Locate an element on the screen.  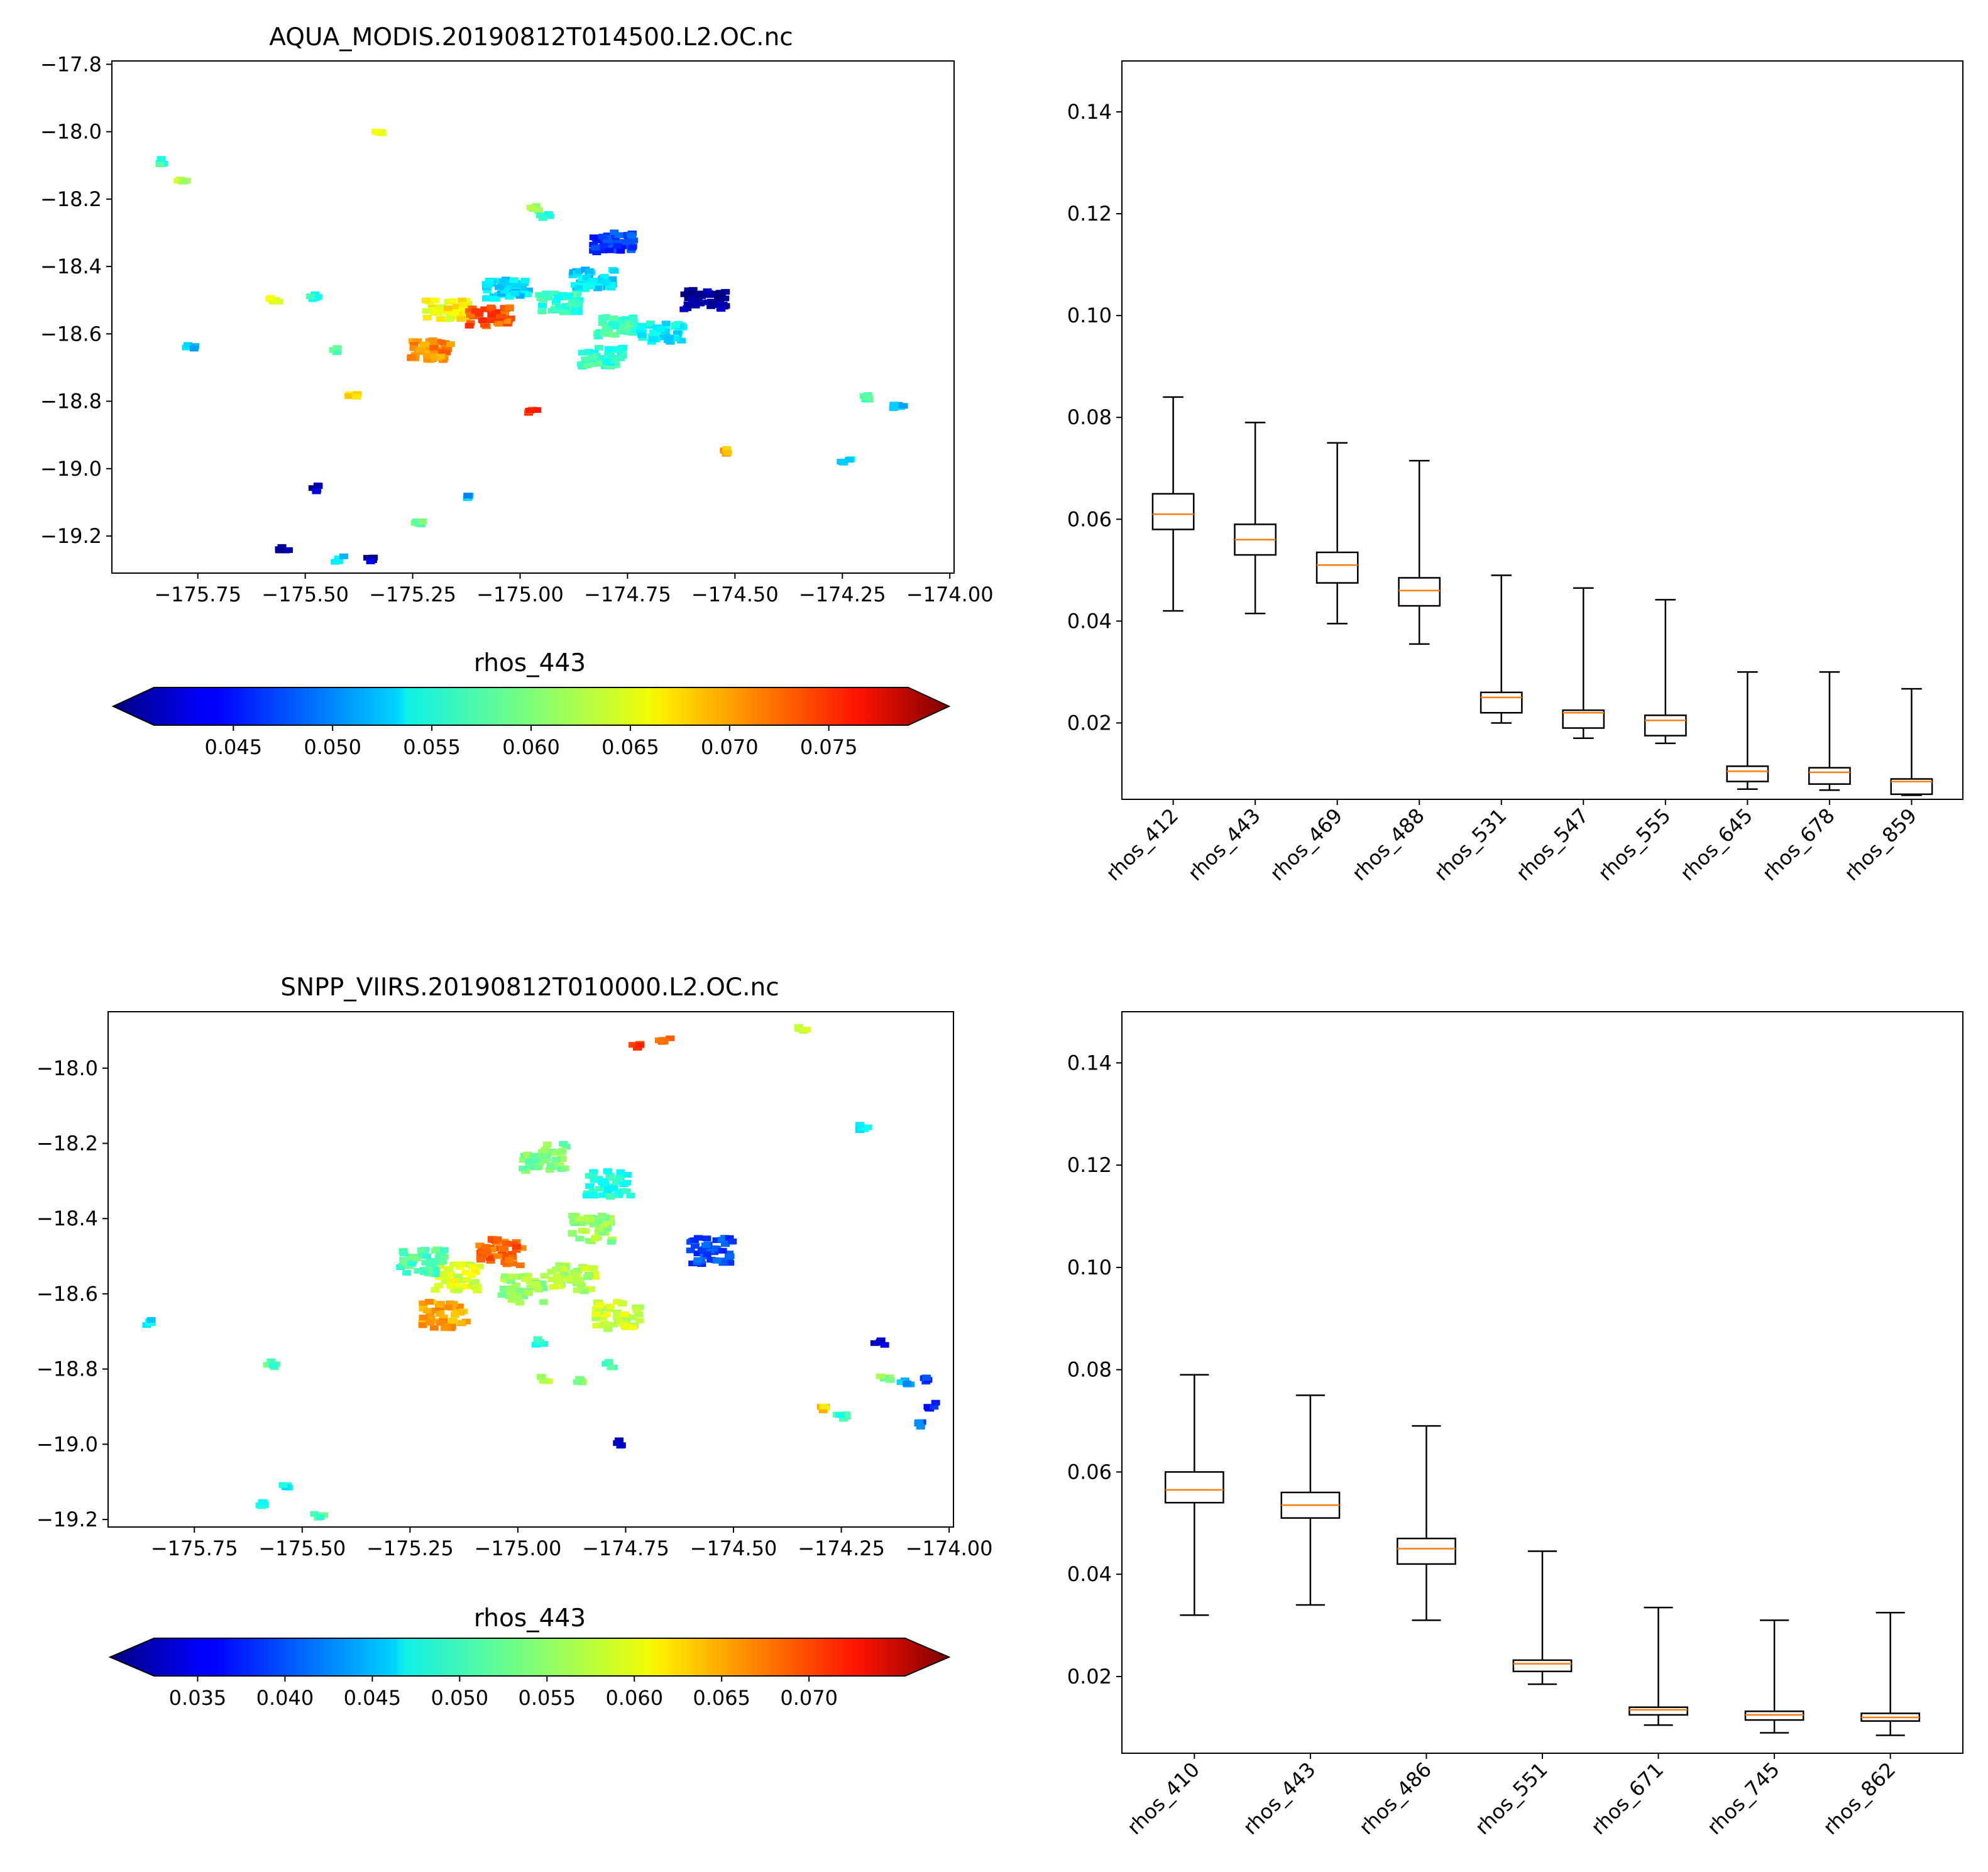
y-tick-label: 0.04 is located at coordinates (1089, 1574).